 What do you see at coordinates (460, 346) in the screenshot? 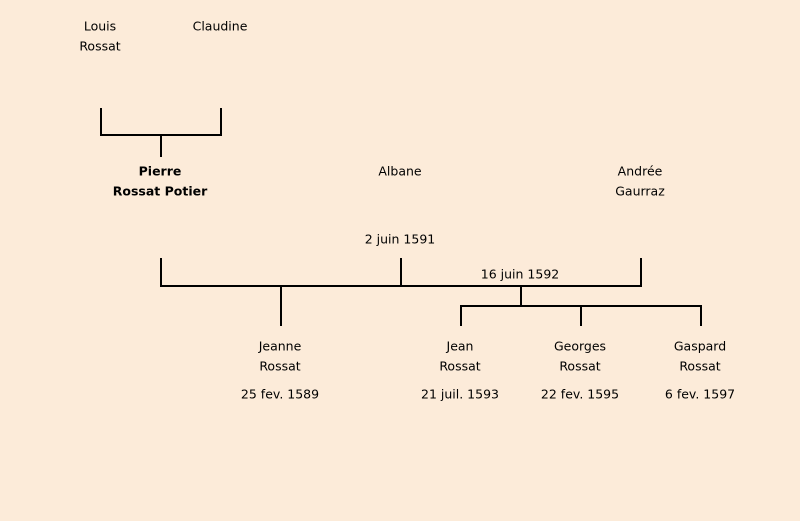
I see `person-name: Jean` at bounding box center [460, 346].